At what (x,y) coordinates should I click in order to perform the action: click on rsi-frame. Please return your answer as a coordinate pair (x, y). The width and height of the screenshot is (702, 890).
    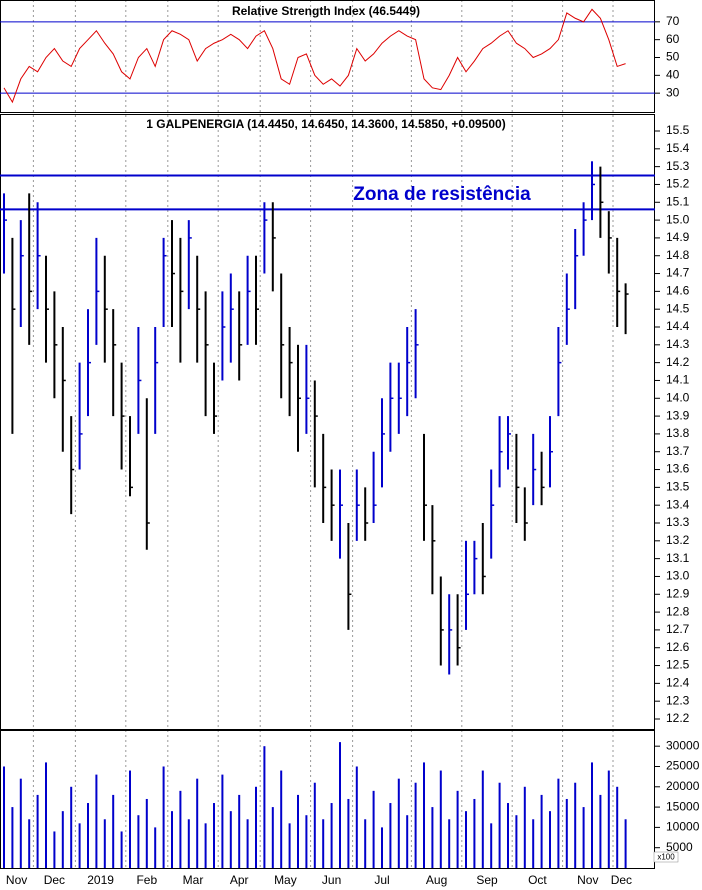
    Looking at the image, I should click on (327, 56).